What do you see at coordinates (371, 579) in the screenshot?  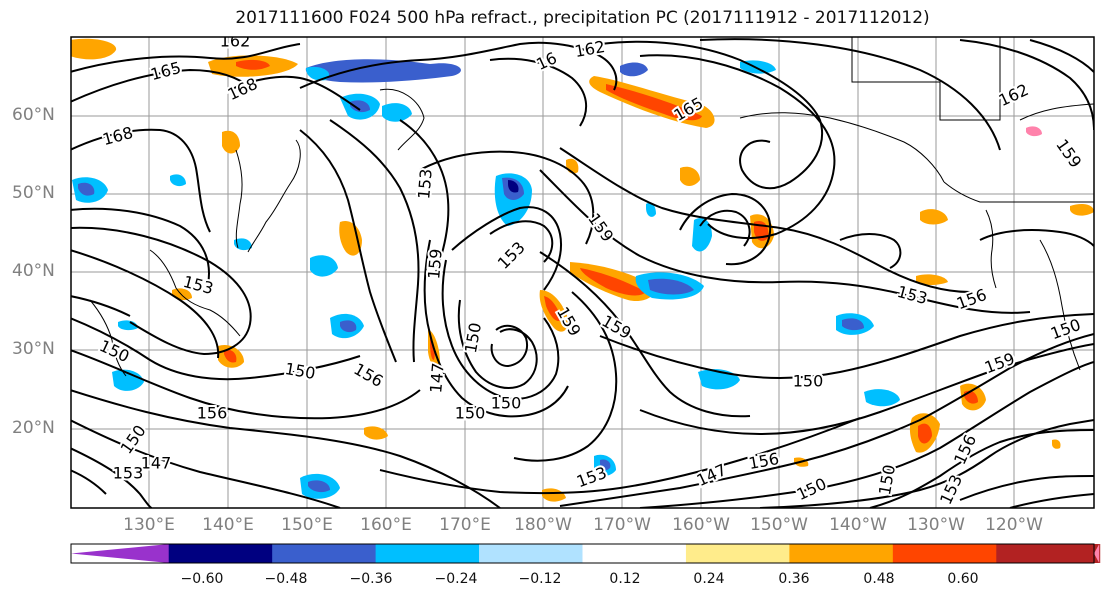 I see `colorbar-tick: −0.36` at bounding box center [371, 579].